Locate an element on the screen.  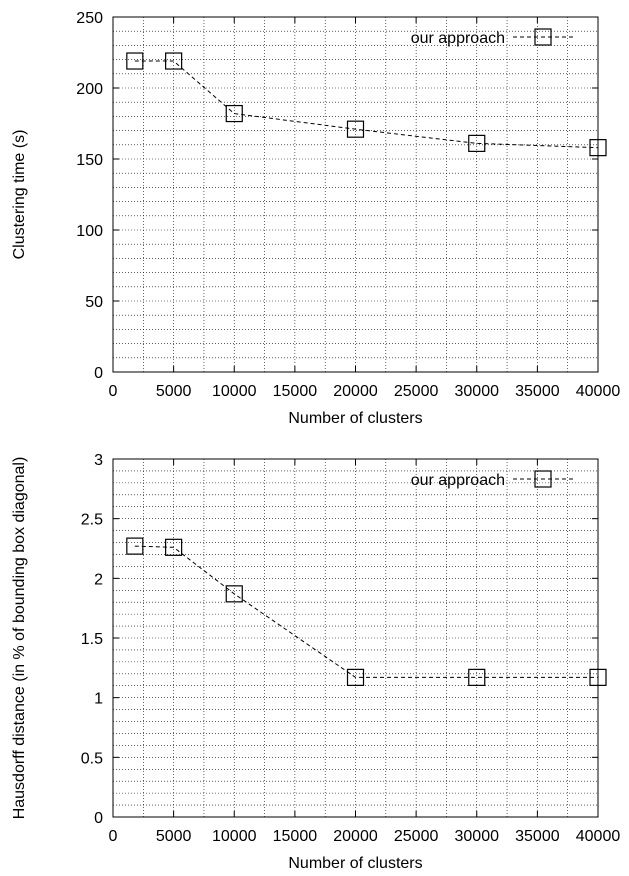
y-tick-label: 150 is located at coordinates (89, 160).